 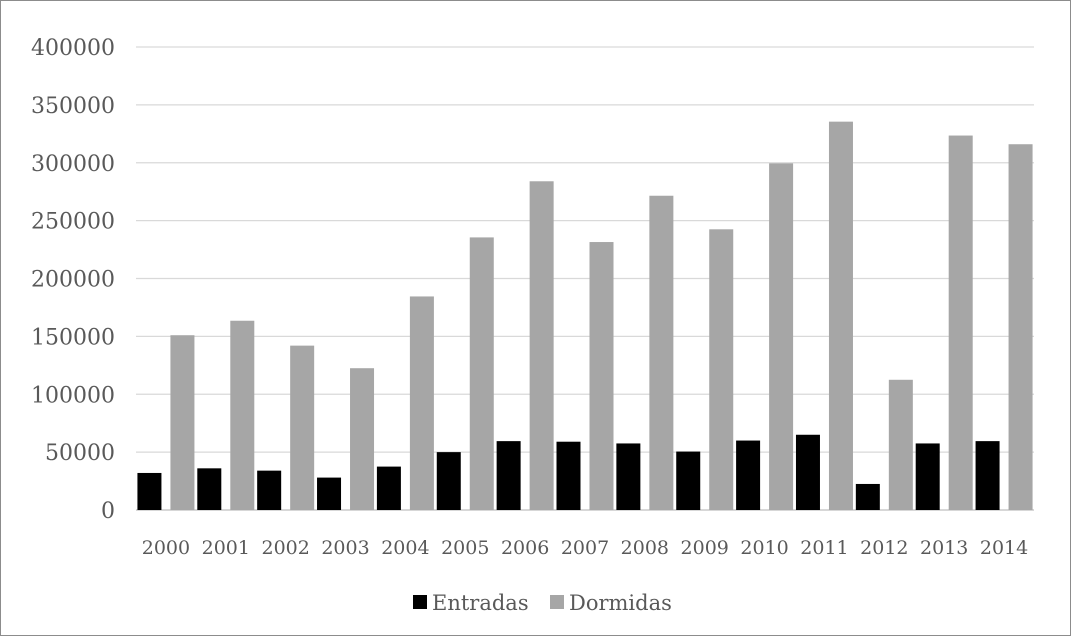 What do you see at coordinates (73, 222) in the screenshot?
I see `y-tick-label: 250000` at bounding box center [73, 222].